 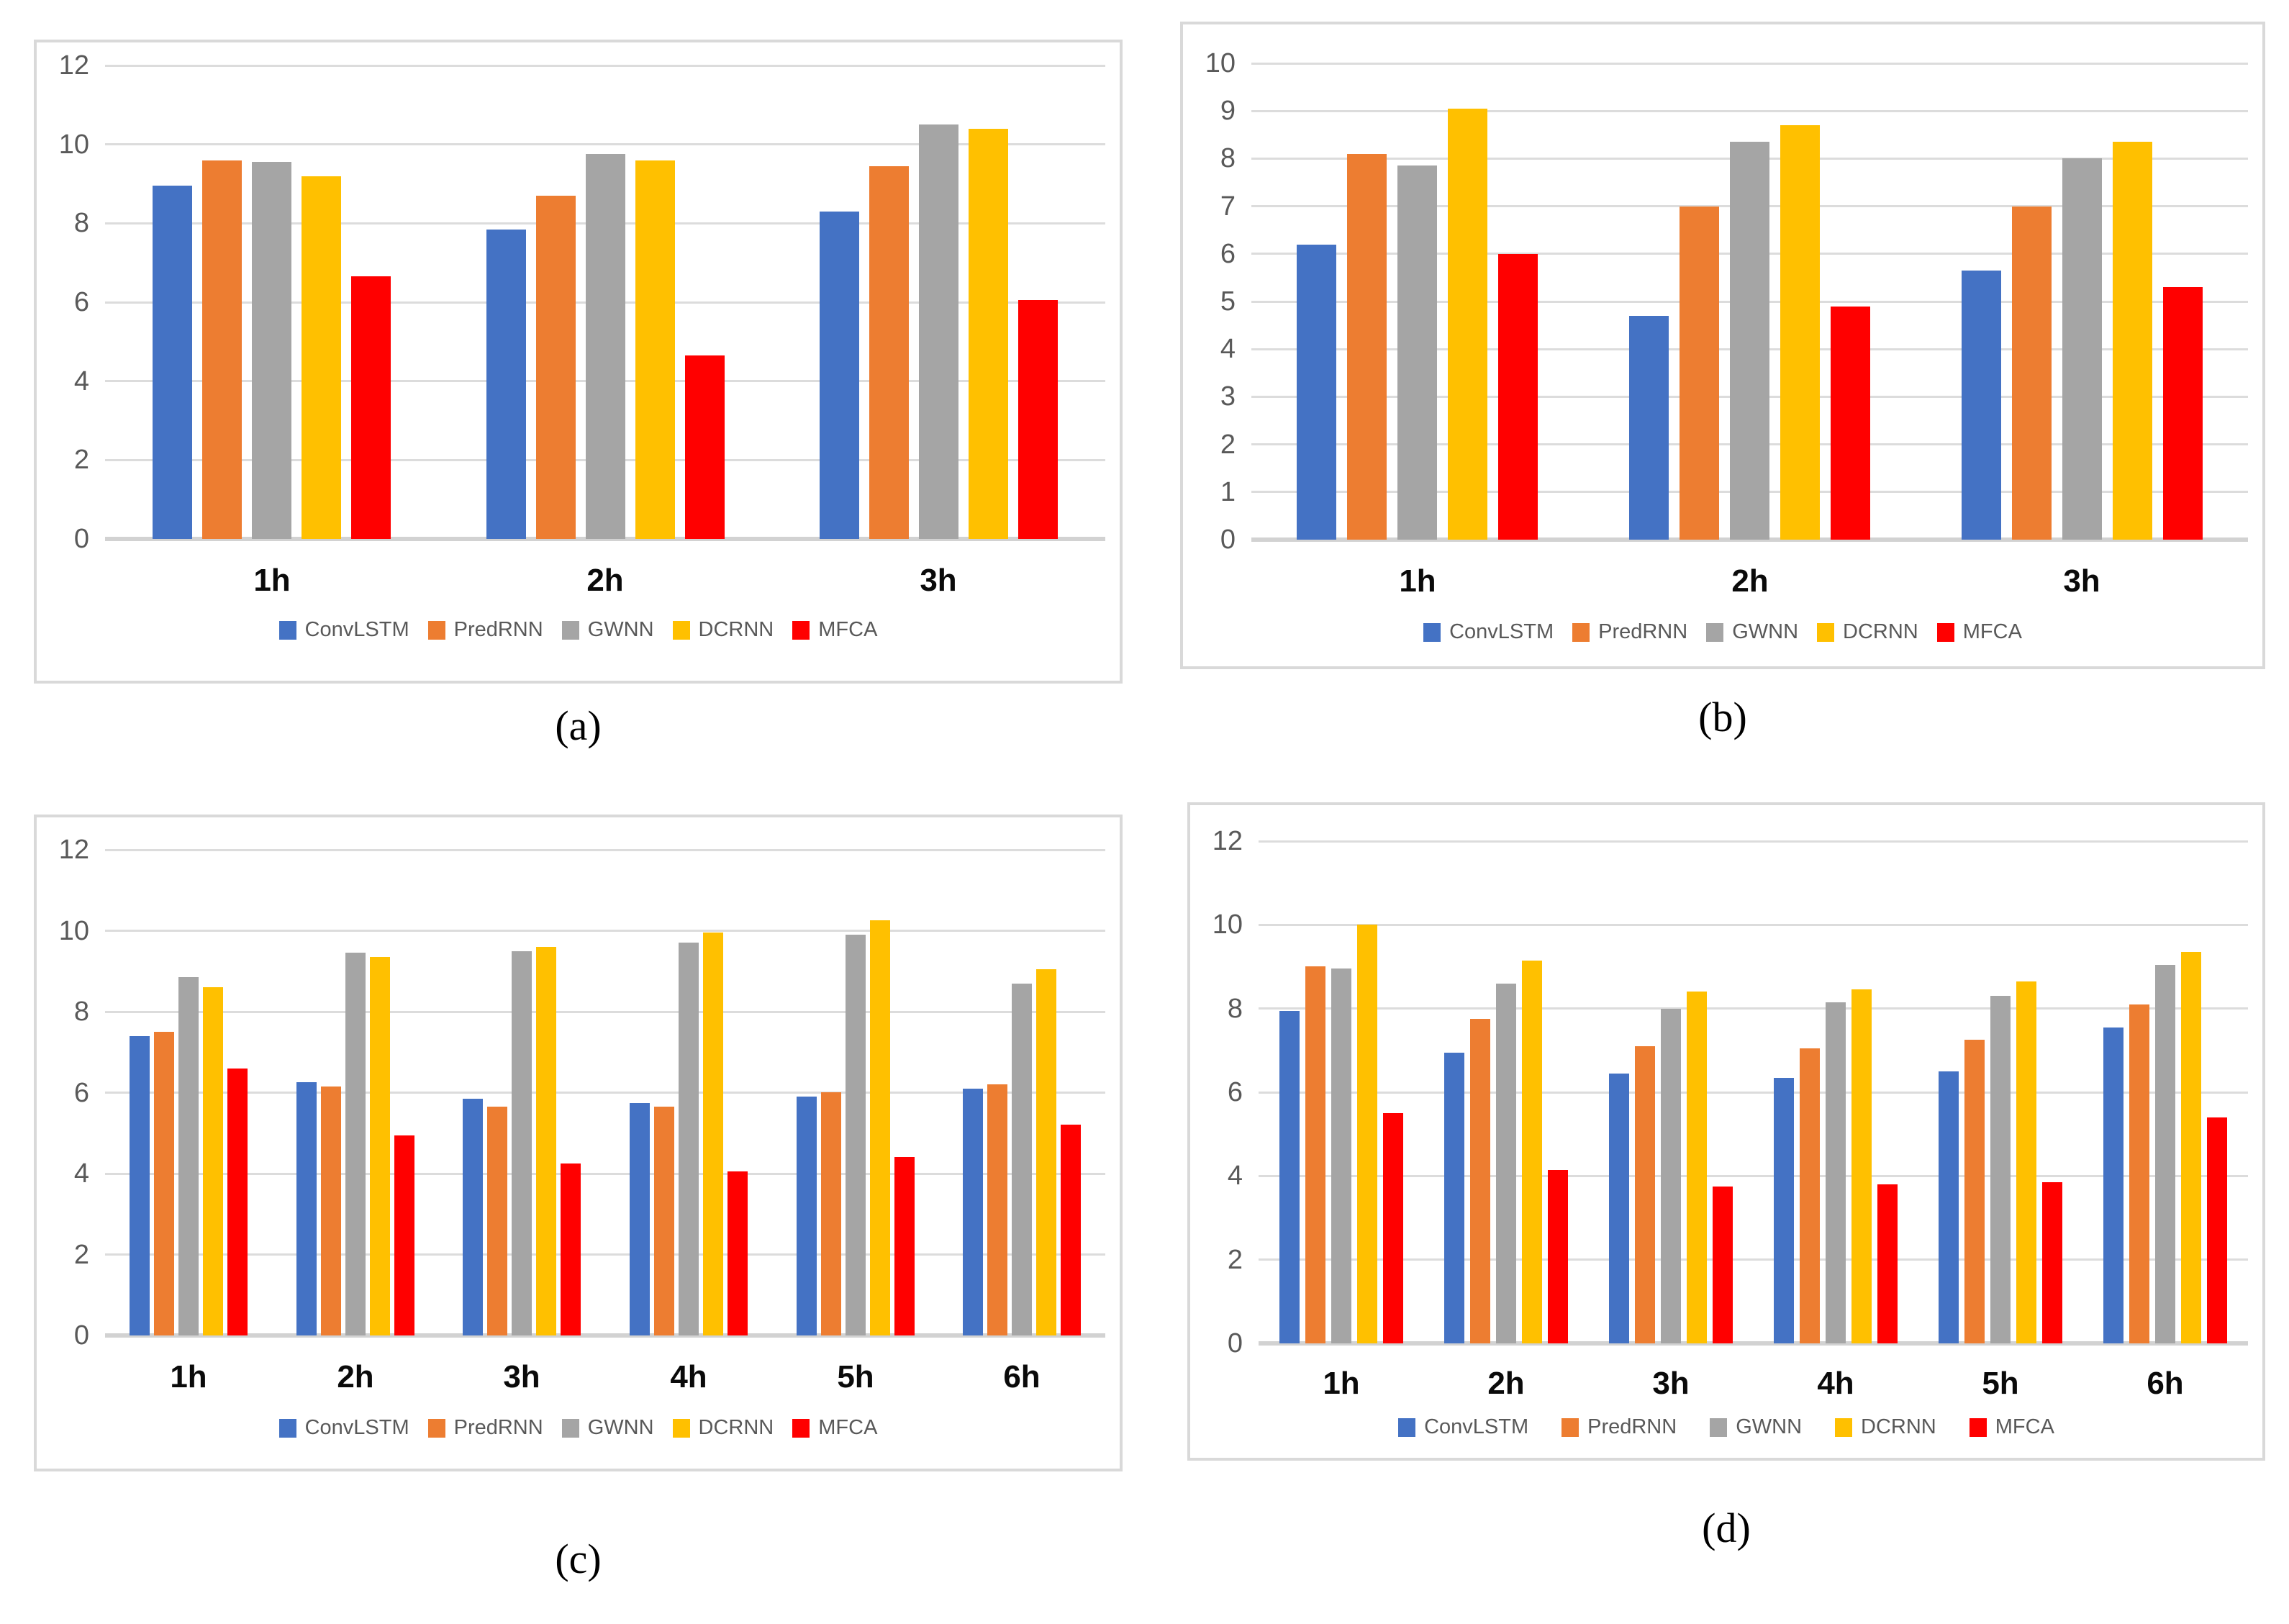 What do you see at coordinates (1228, 111) in the screenshot?
I see `y-tick-label: 9` at bounding box center [1228, 111].